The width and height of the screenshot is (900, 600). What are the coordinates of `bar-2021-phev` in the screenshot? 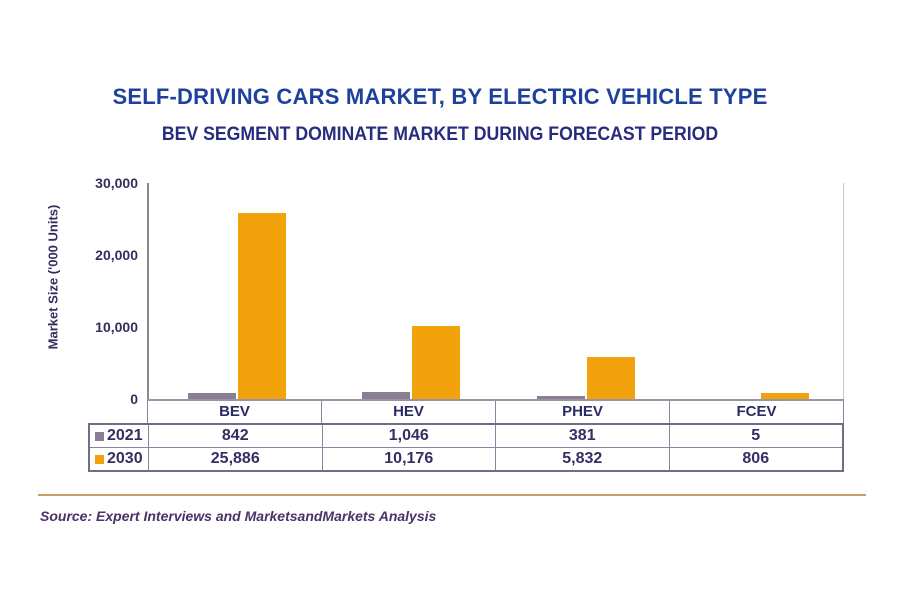 It's located at (561, 397).